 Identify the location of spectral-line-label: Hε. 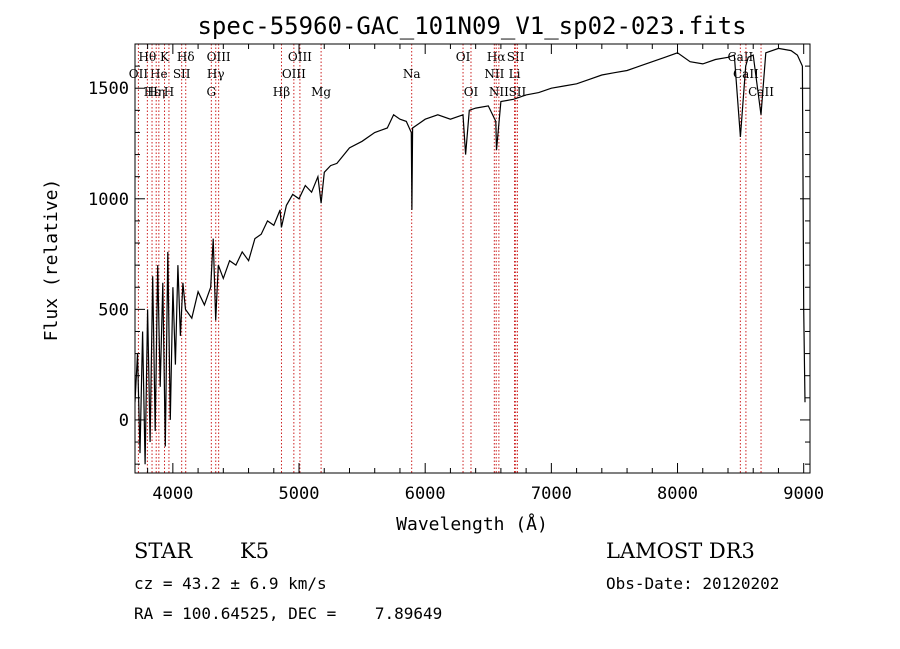
(152, 92).